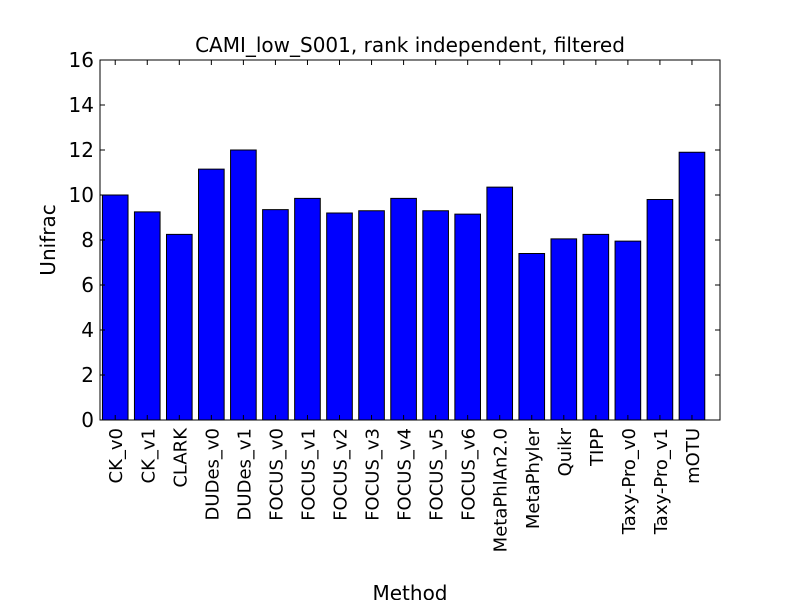 The image size is (800, 600). Describe the element at coordinates (81, 105) in the screenshot. I see `y-tick-label: 14` at that location.